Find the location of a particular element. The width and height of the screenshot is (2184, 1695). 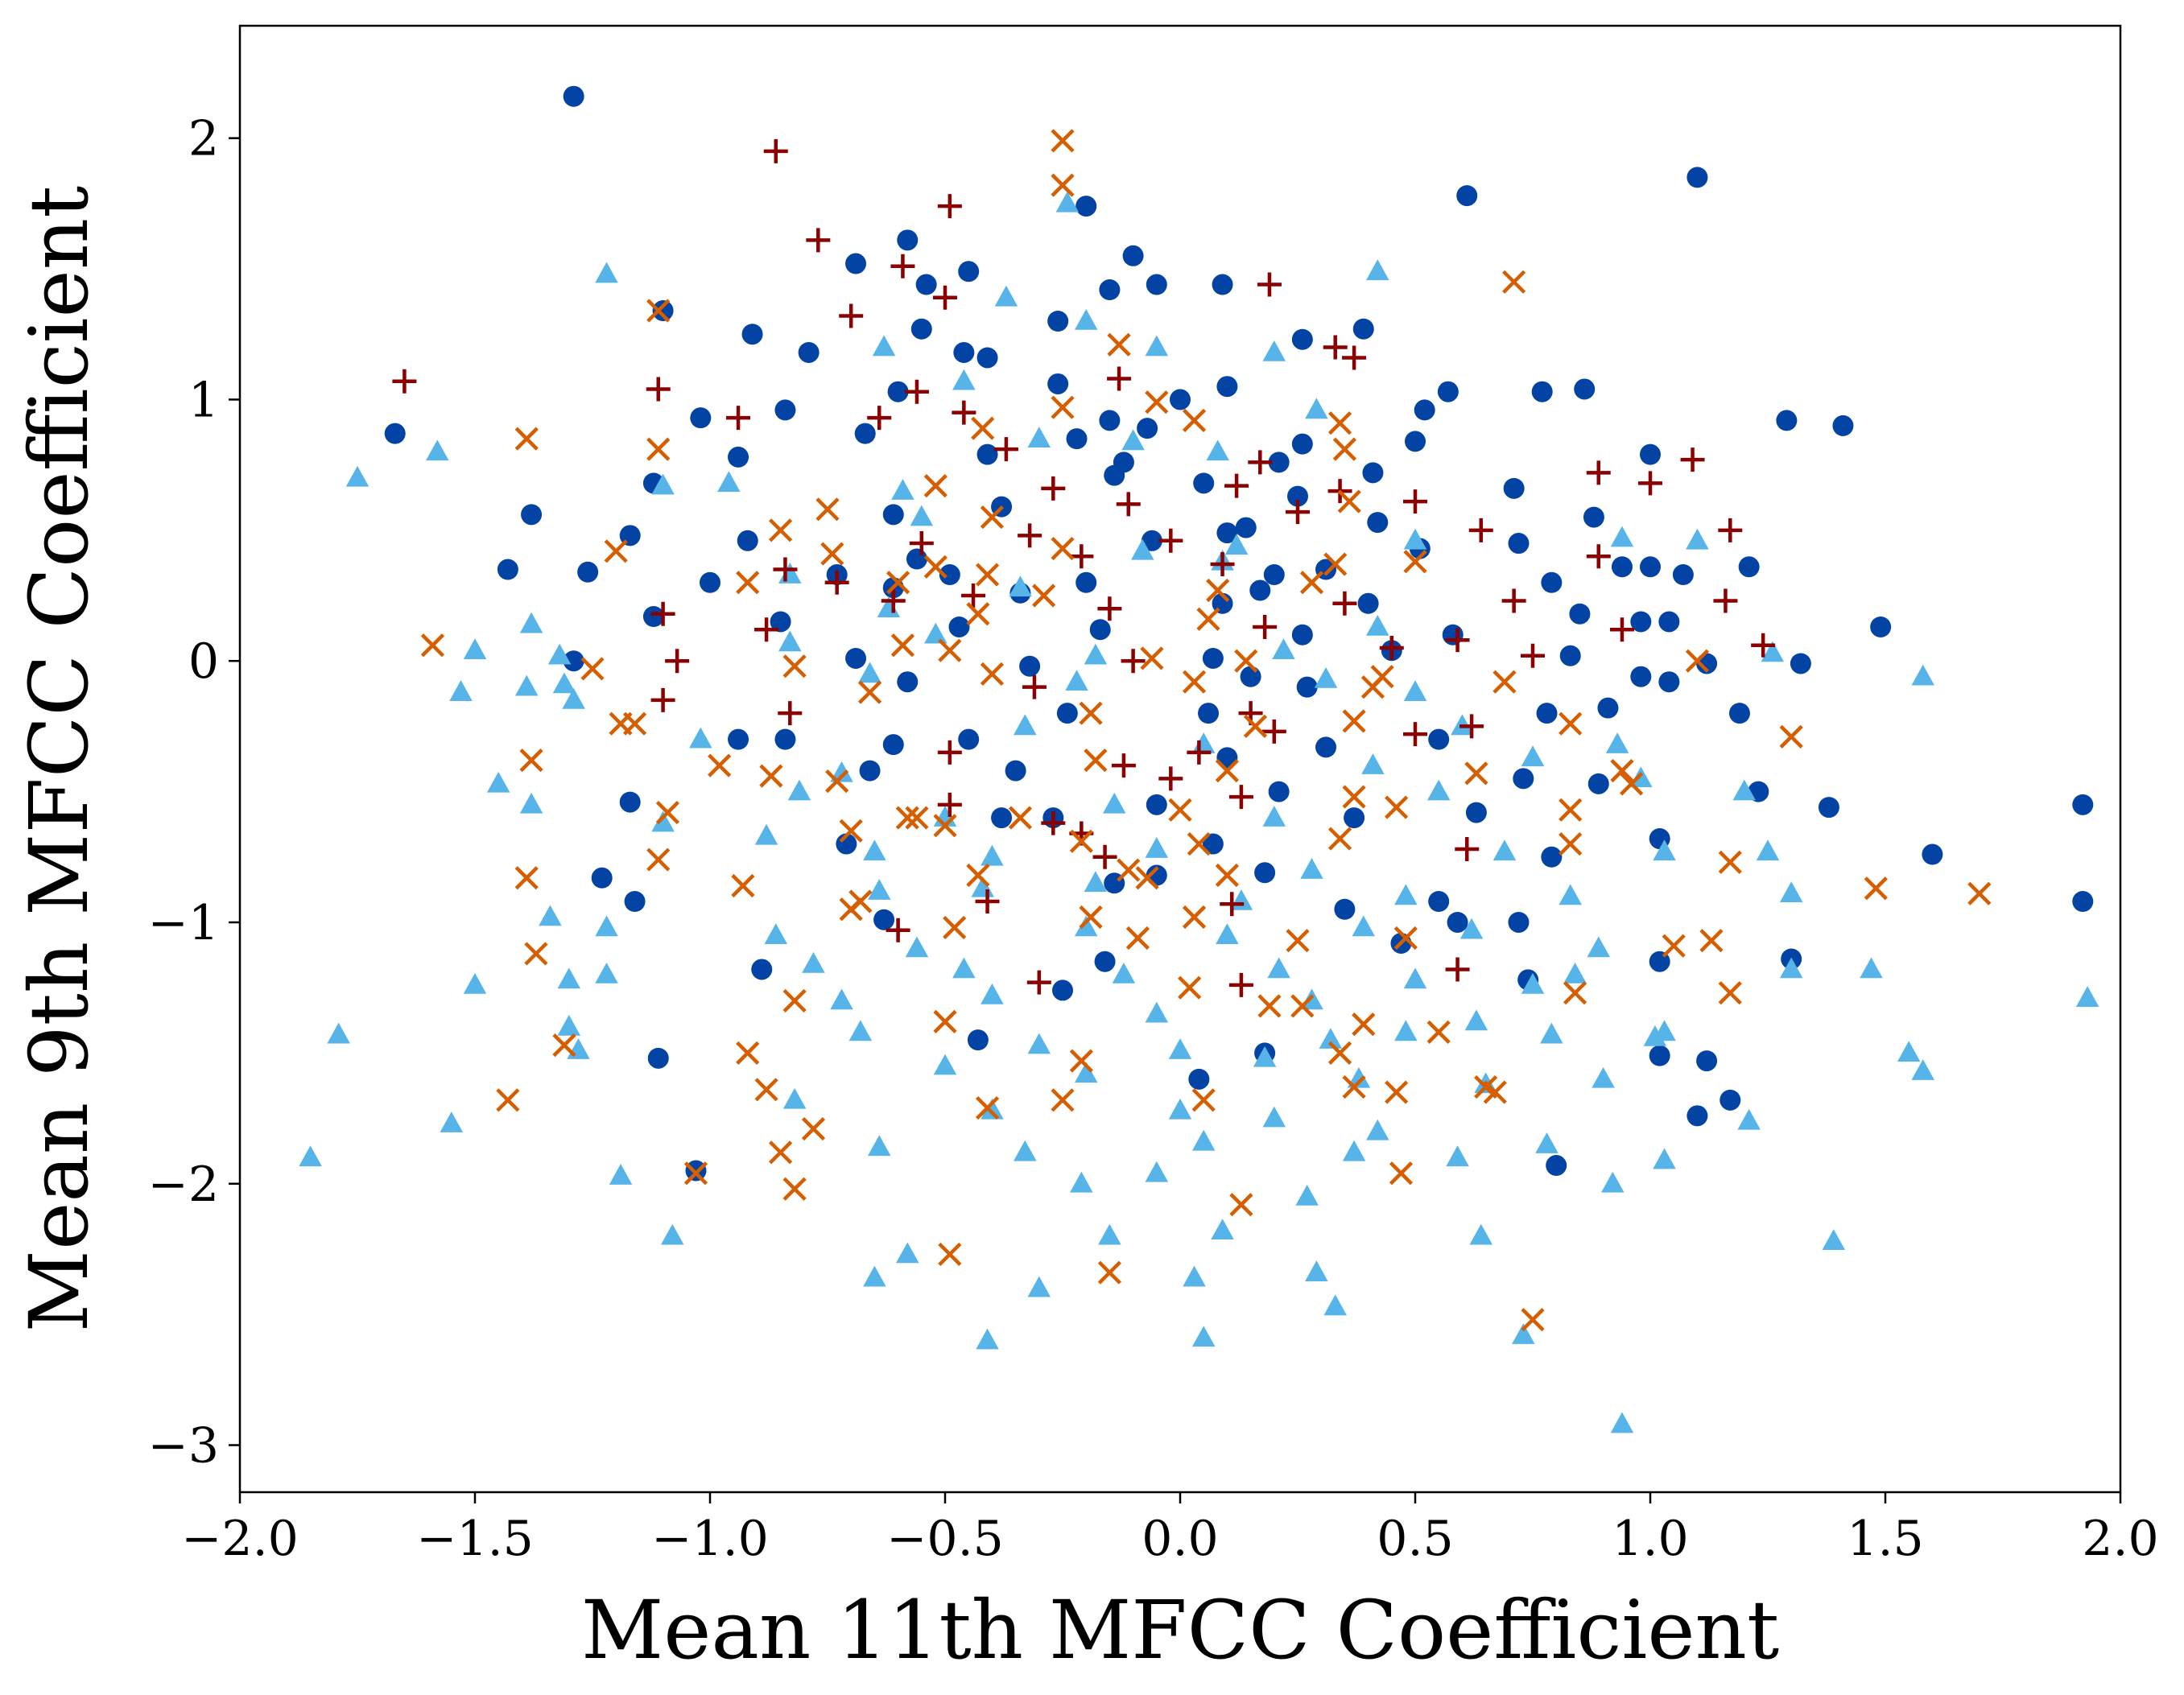

y-tick-label: 1 is located at coordinates (203, 400).